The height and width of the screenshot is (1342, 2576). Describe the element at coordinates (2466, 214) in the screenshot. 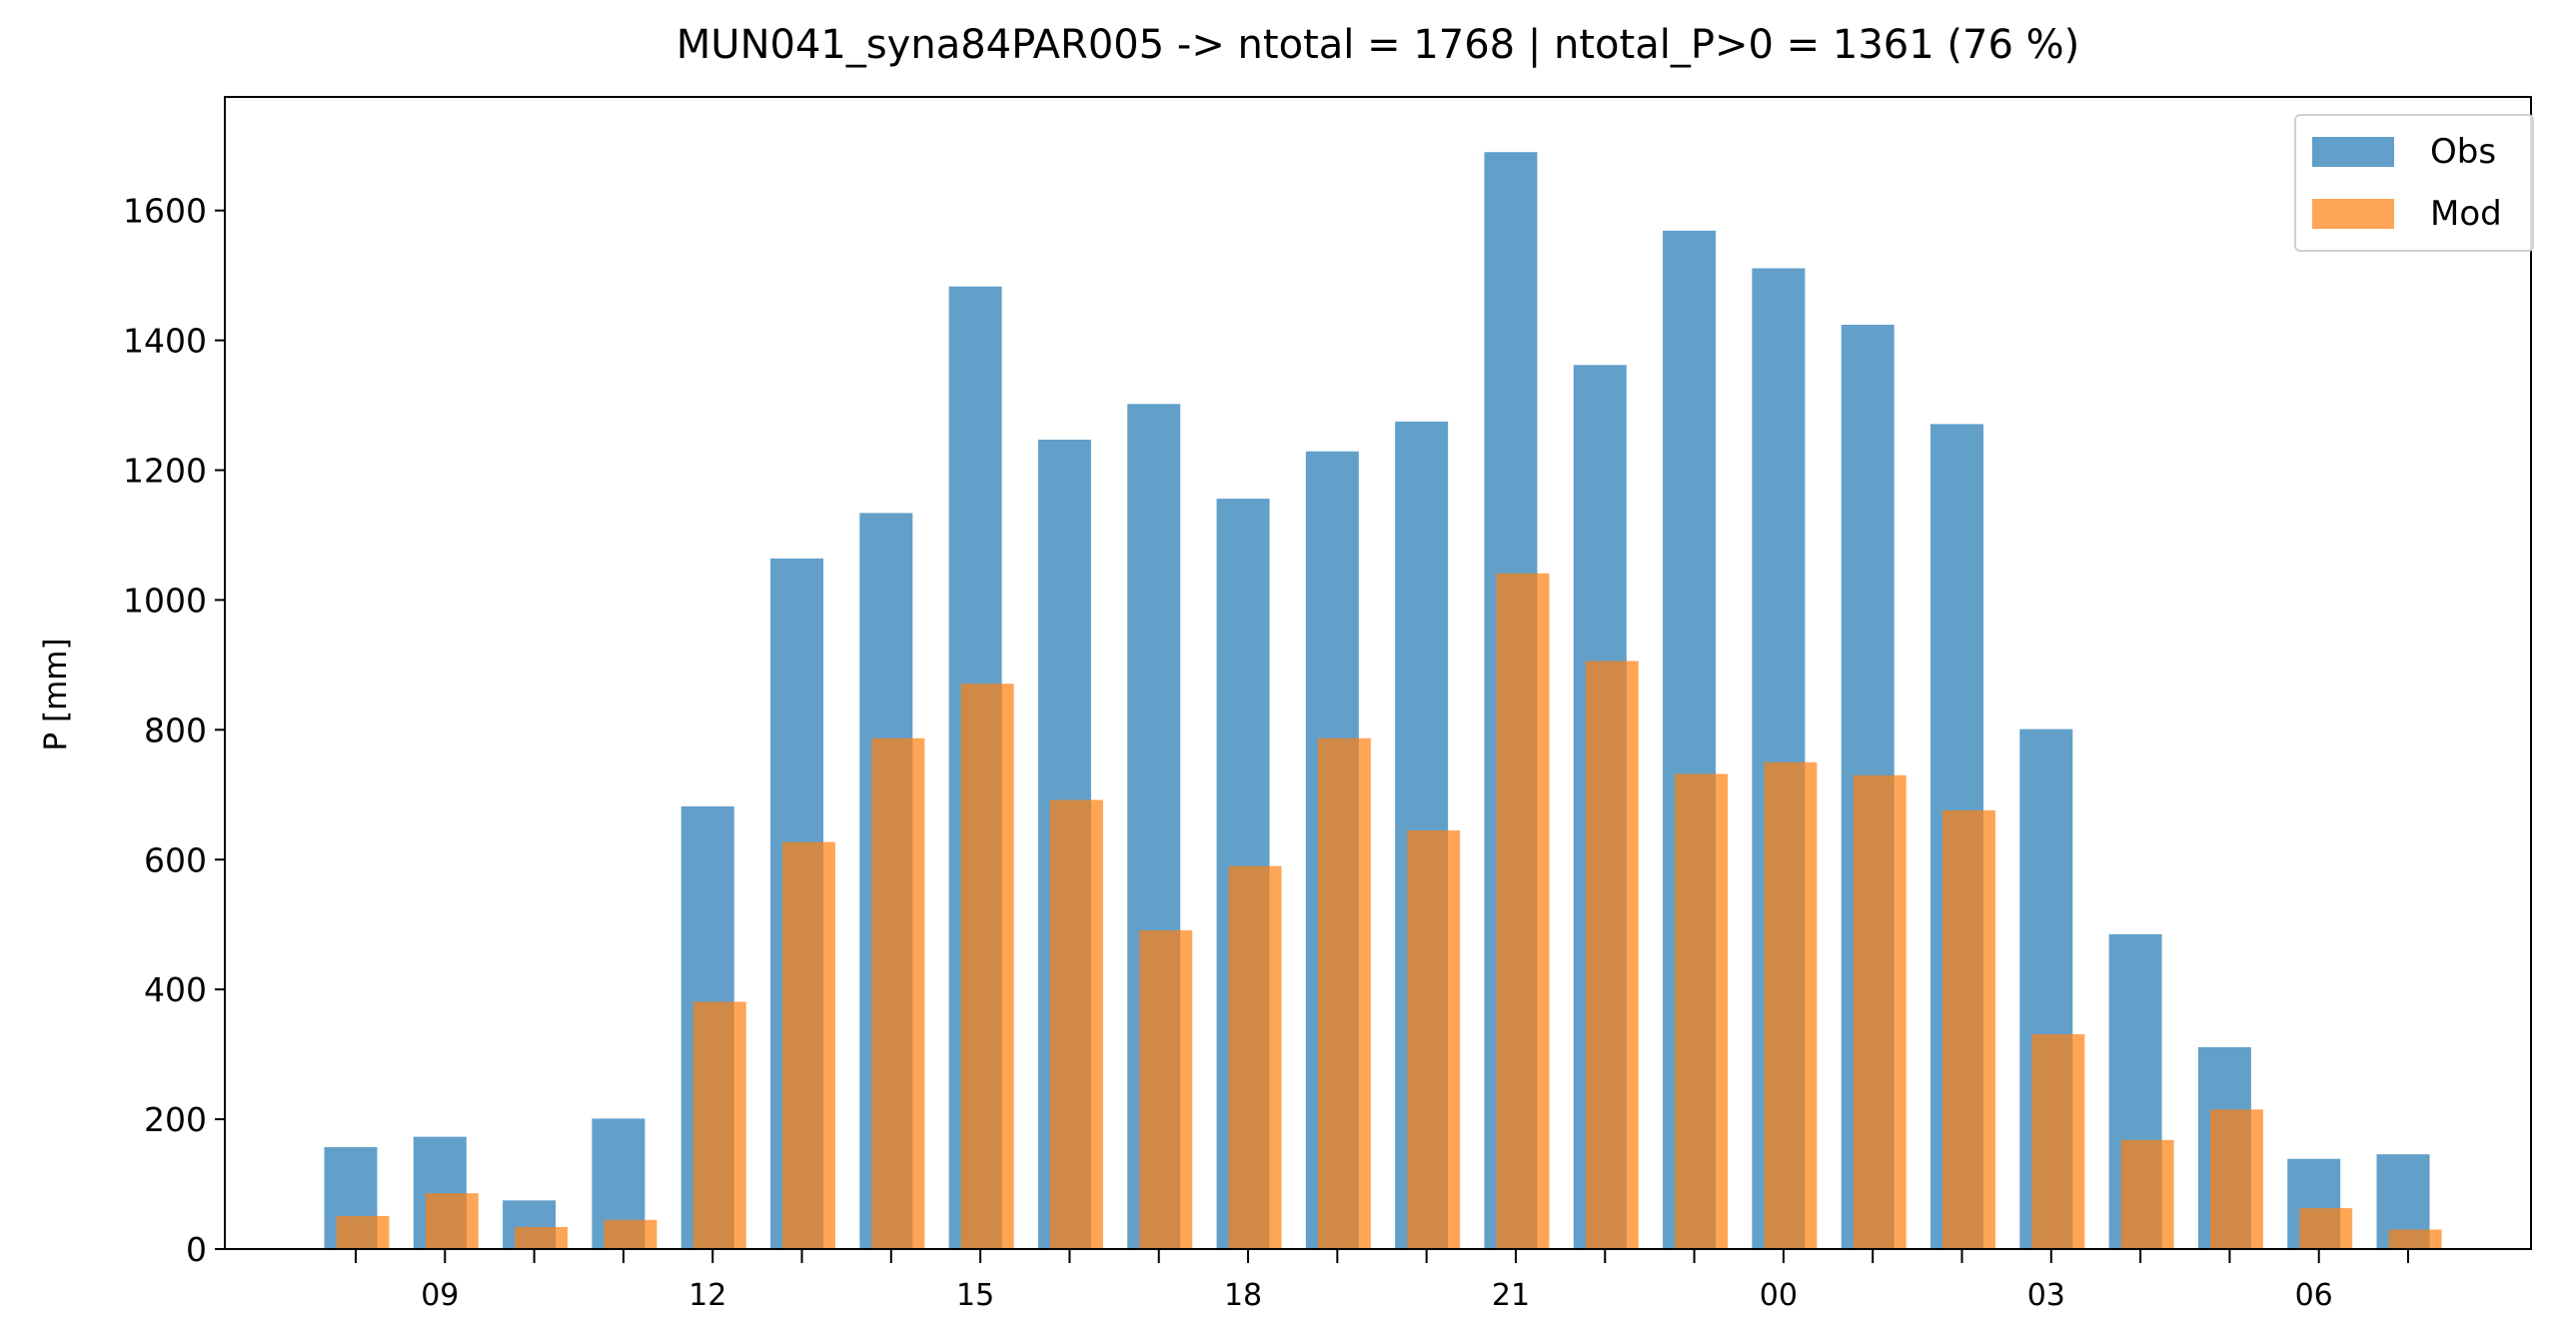

I see `legend-label-mod: Mod` at that location.